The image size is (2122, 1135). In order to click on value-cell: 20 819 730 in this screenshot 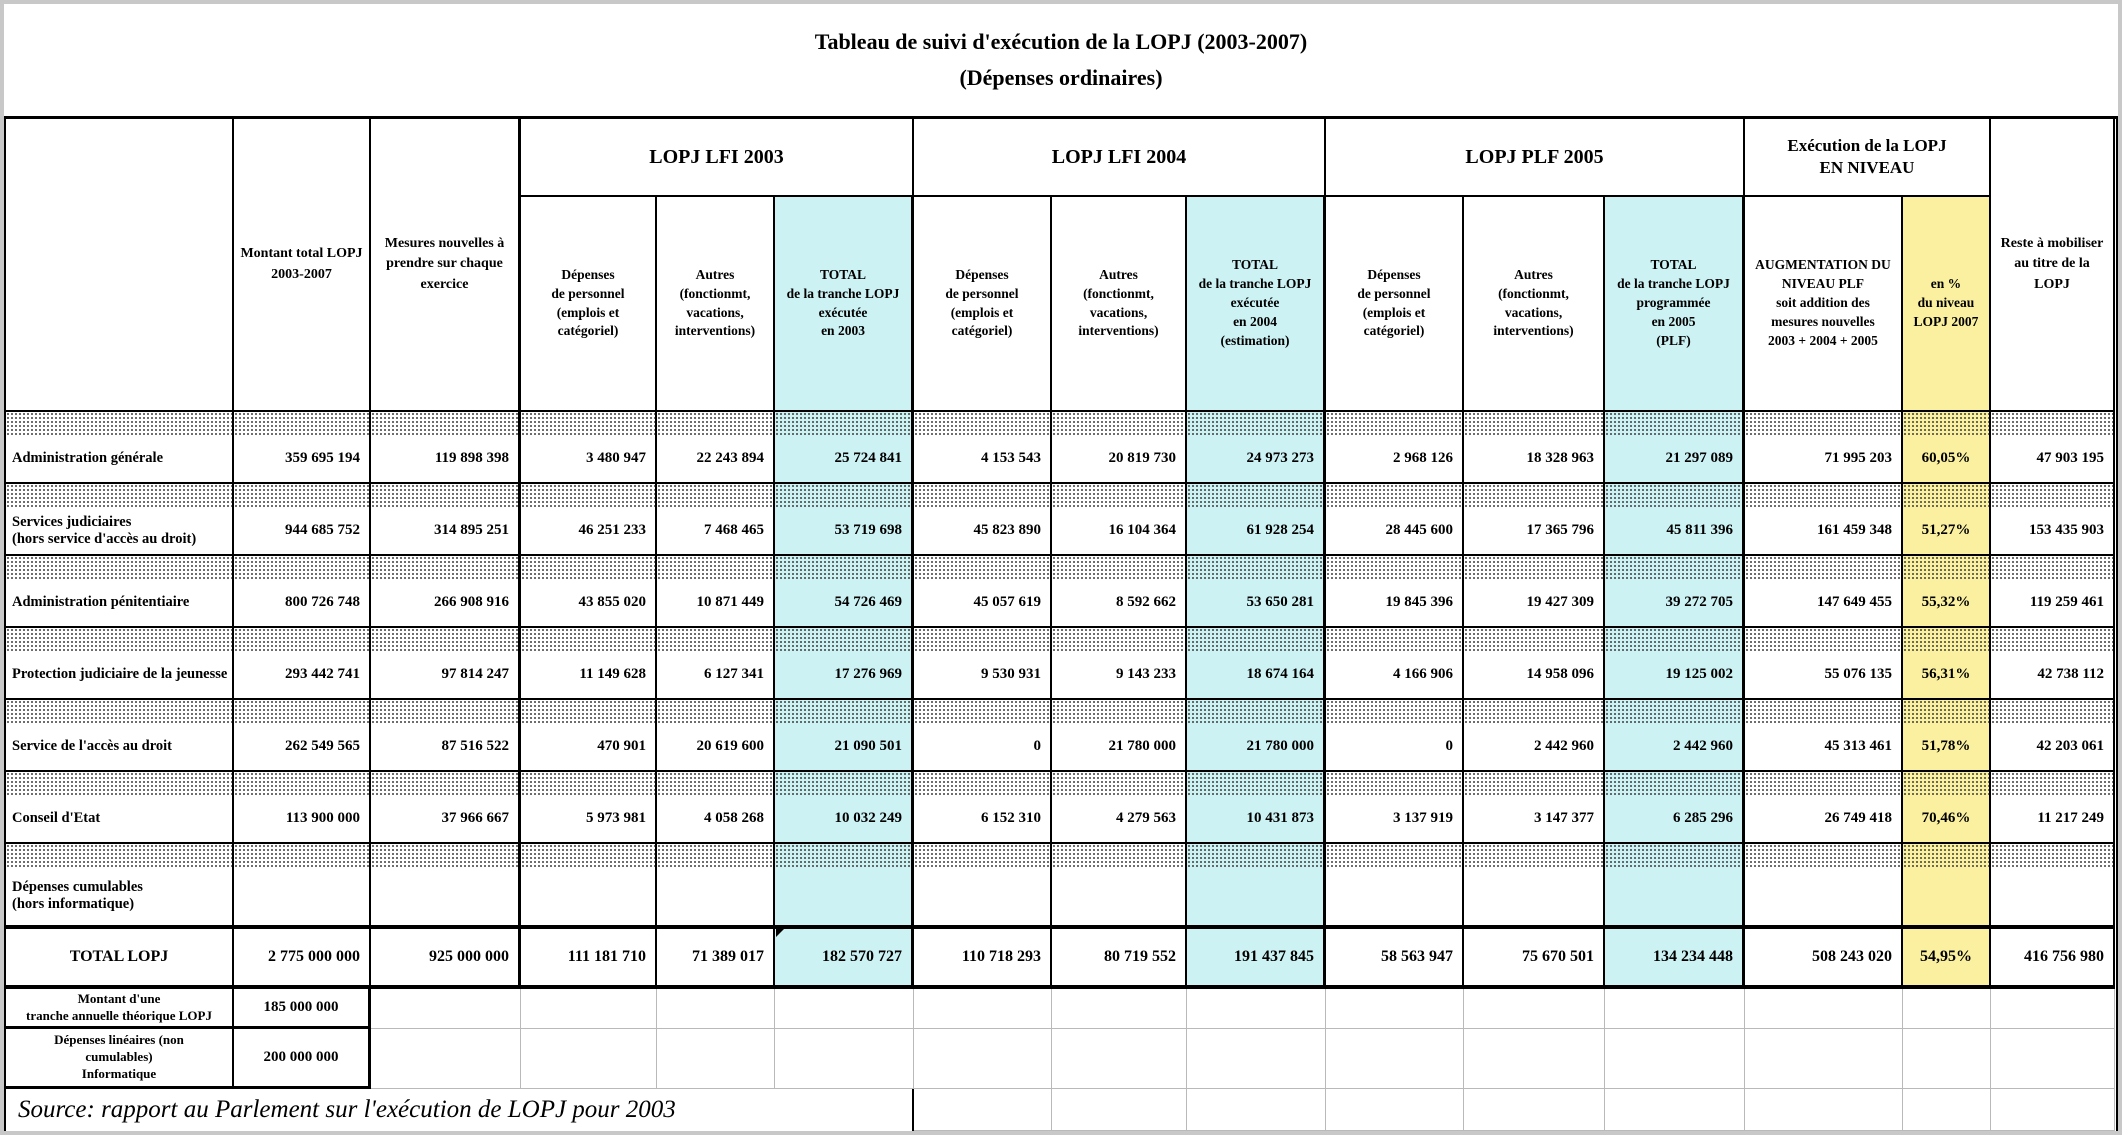, I will do `click(1119, 459)`.